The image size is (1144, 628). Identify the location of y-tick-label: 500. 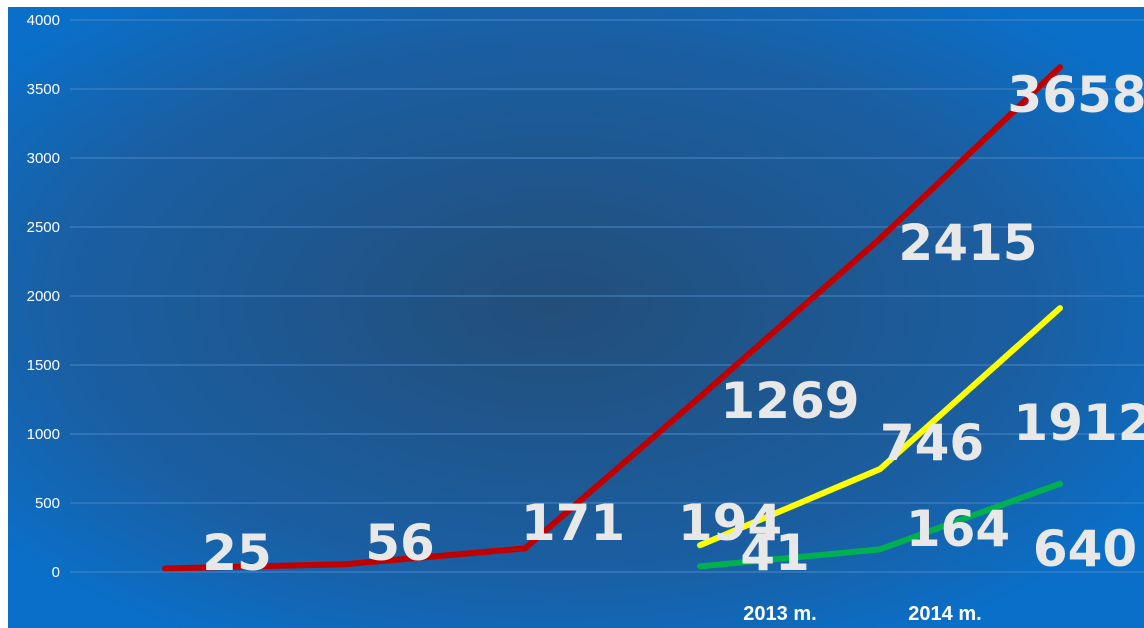
(47, 503).